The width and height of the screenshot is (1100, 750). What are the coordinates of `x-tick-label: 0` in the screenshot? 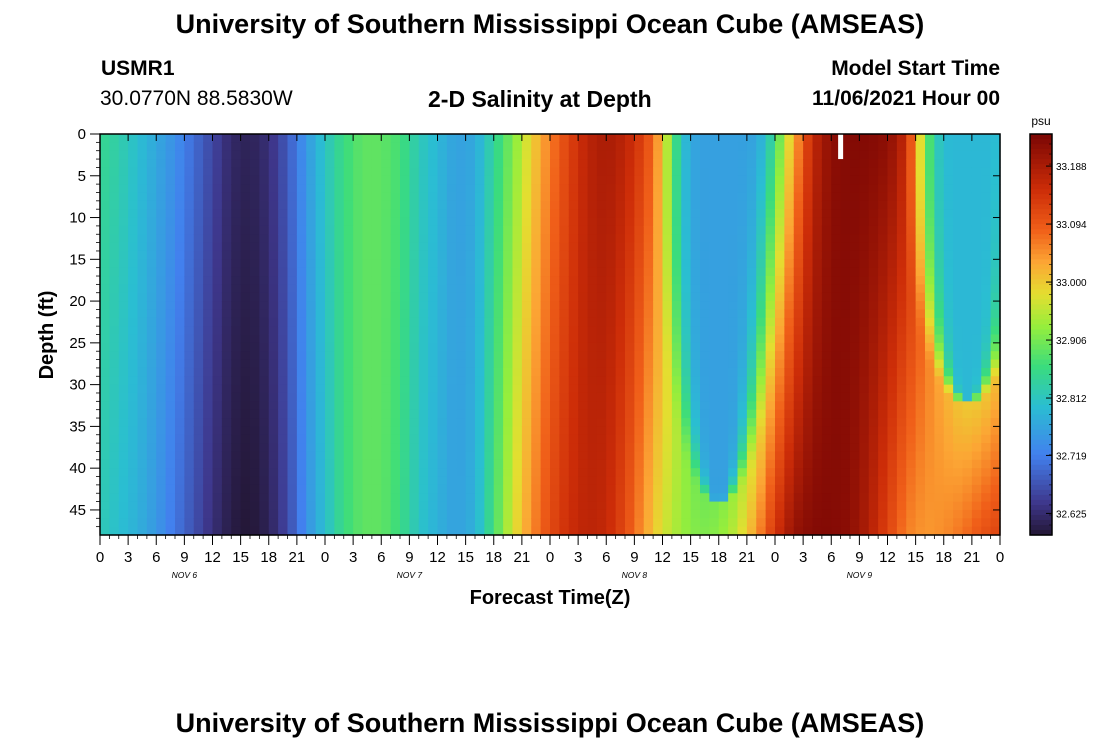 It's located at (325, 557).